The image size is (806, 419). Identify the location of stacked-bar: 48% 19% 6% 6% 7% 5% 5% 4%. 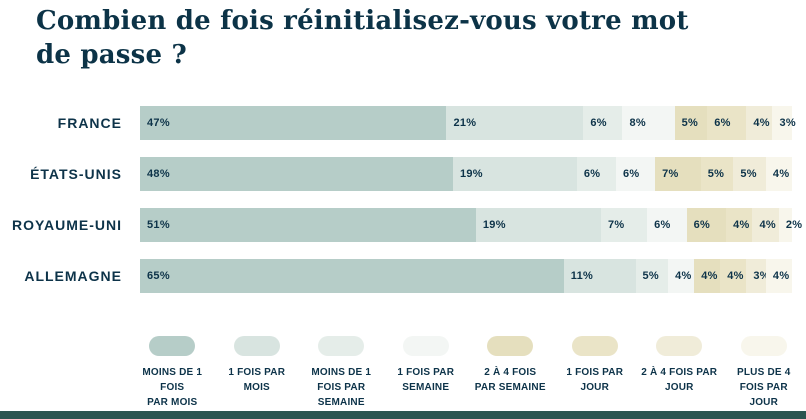
(466, 174).